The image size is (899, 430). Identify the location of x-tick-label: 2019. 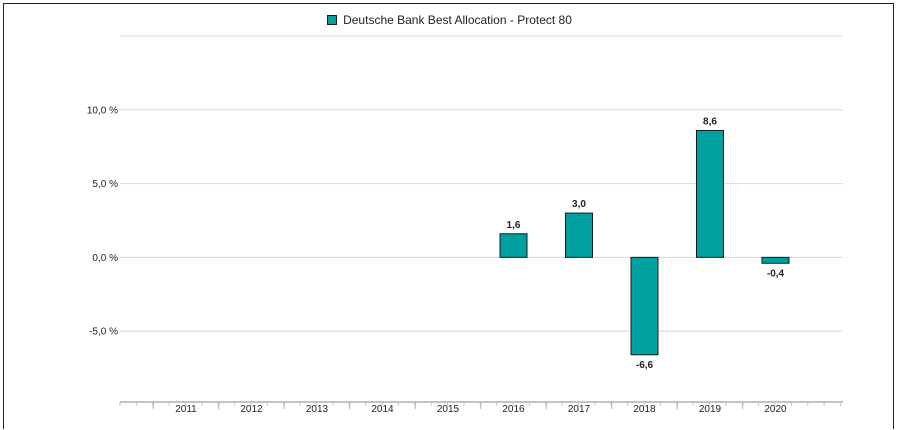
(710, 409).